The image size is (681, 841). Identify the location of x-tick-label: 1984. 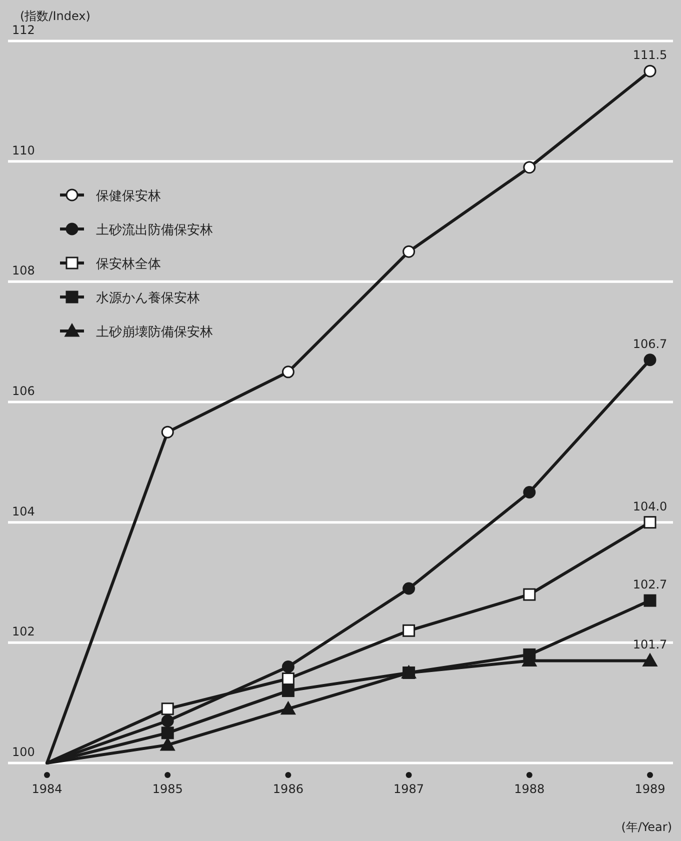
(47, 789).